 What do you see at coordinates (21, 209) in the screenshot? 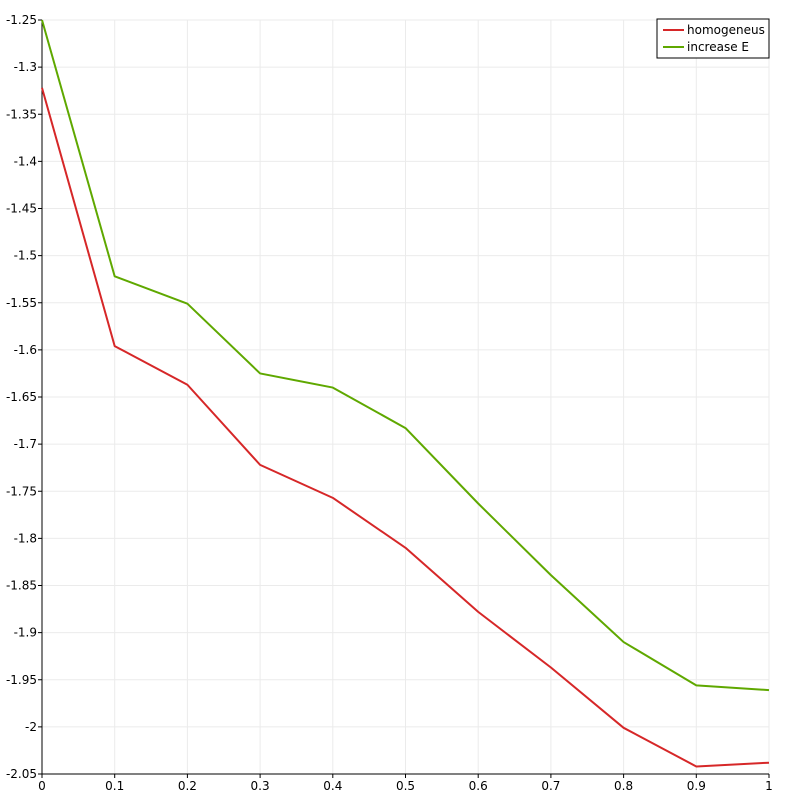
I see `y-tick-label: -1.45` at bounding box center [21, 209].